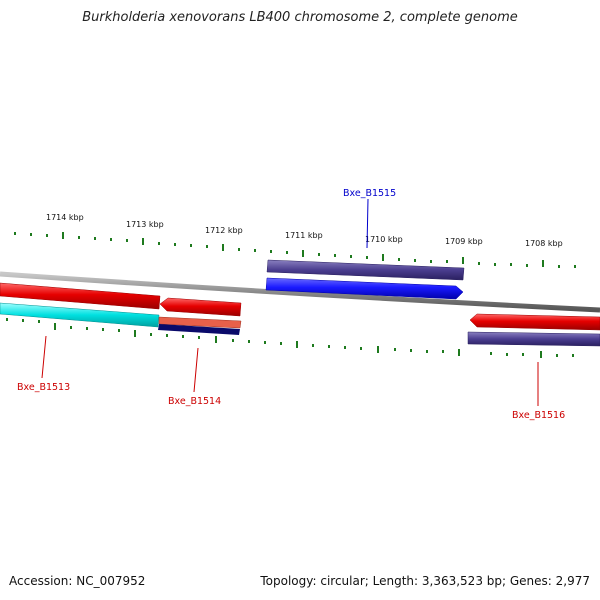 This screenshot has height=600, width=600. I want to click on scale-label: 1712 kbp, so click(224, 230).